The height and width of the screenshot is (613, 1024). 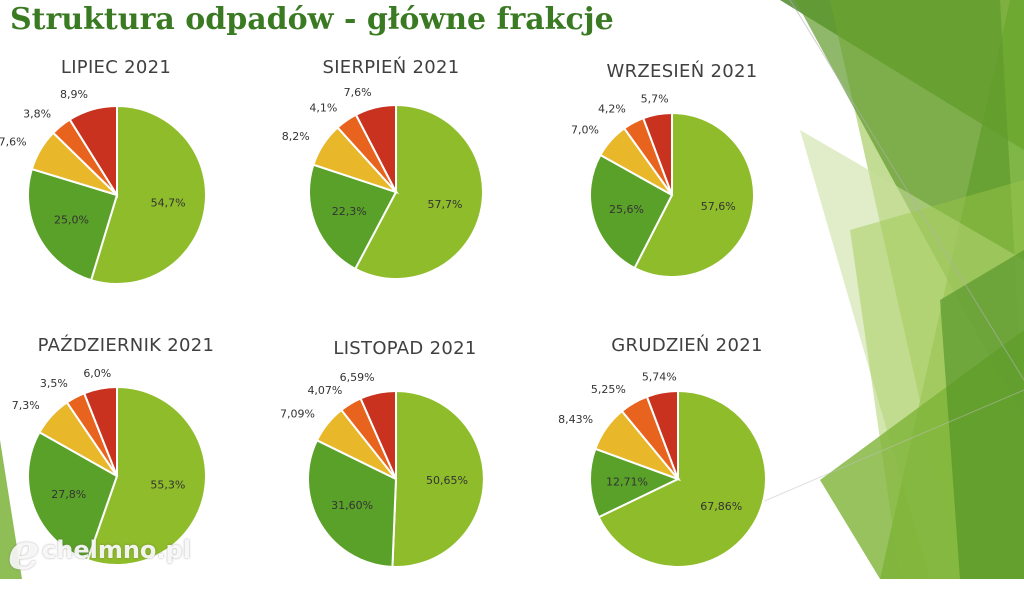 I want to click on data-label: 57,7%, so click(x=445, y=204).